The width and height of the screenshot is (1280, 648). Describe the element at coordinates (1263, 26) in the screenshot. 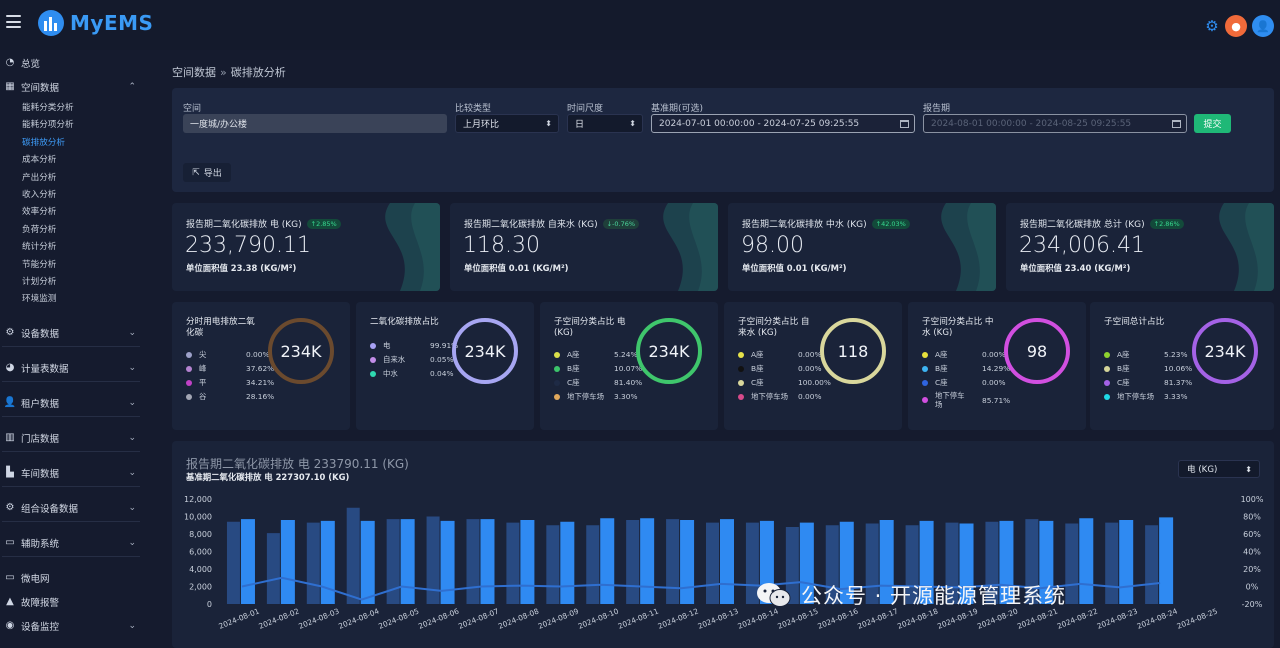

I see `user-avatar-icon: 👤` at that location.